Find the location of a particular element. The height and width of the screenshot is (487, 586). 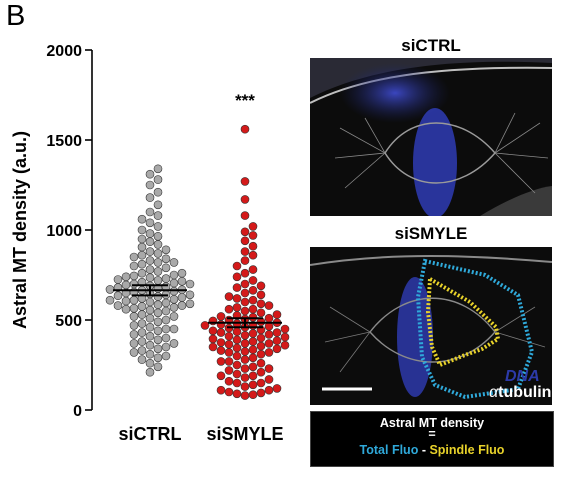

sictrl-microscopy-image is located at coordinates (431, 137).